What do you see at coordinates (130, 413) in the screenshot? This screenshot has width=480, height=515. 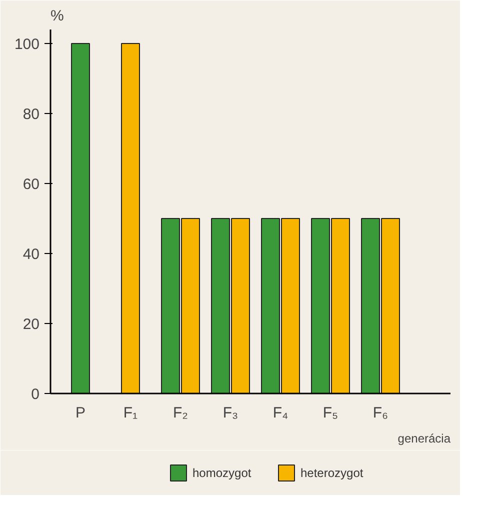 I see `x-tick-label: F₁` at bounding box center [130, 413].